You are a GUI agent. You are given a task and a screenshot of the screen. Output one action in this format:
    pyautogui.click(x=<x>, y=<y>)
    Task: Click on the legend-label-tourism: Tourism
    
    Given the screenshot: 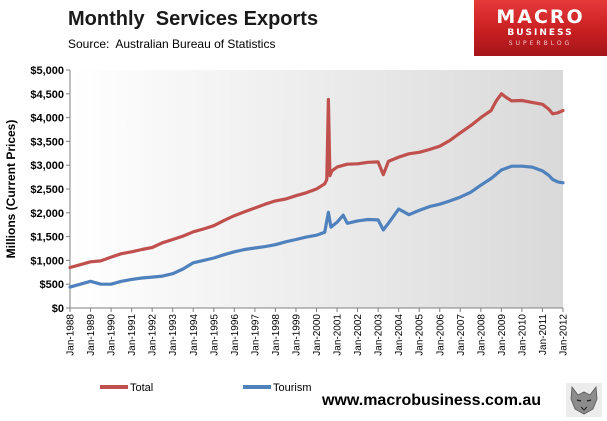 What is the action you would take?
    pyautogui.click(x=292, y=388)
    